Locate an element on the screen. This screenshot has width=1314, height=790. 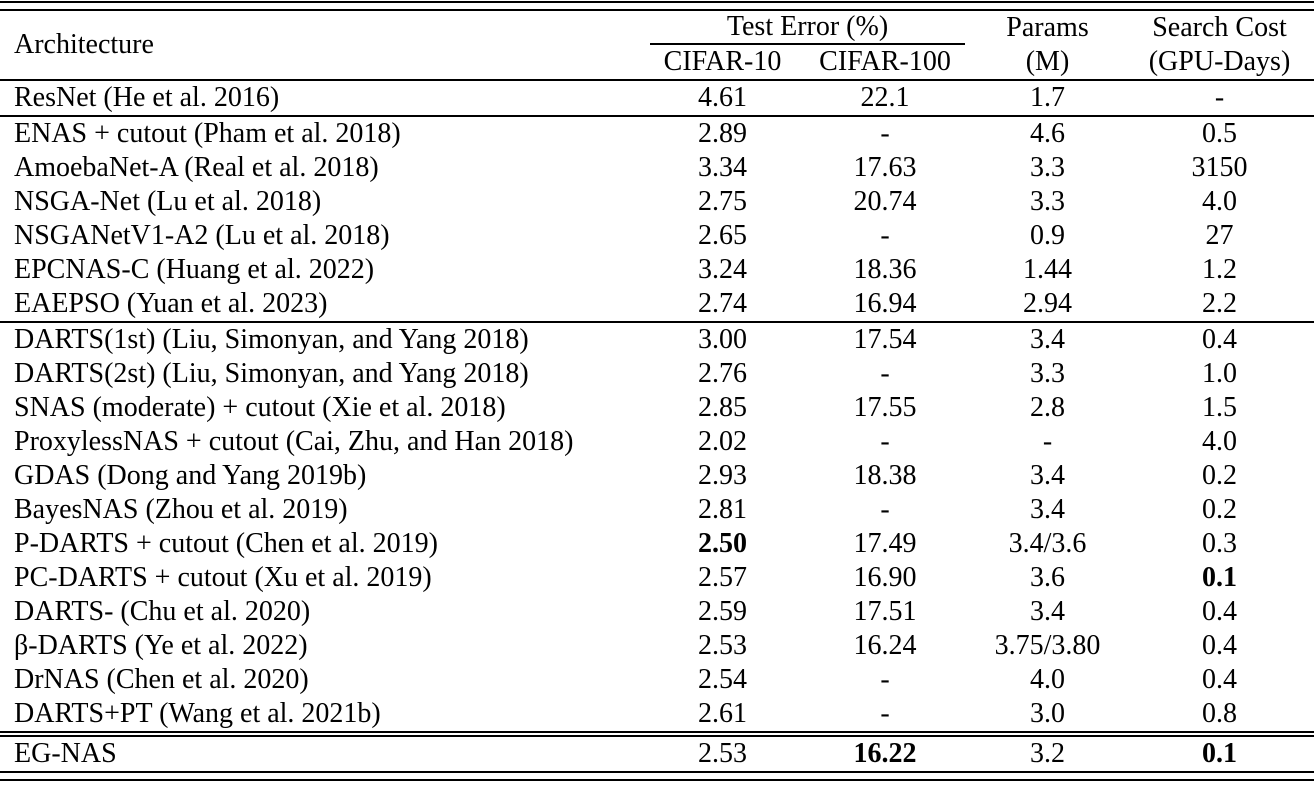
params-cell: 3.4/3.6 is located at coordinates (1047, 543).